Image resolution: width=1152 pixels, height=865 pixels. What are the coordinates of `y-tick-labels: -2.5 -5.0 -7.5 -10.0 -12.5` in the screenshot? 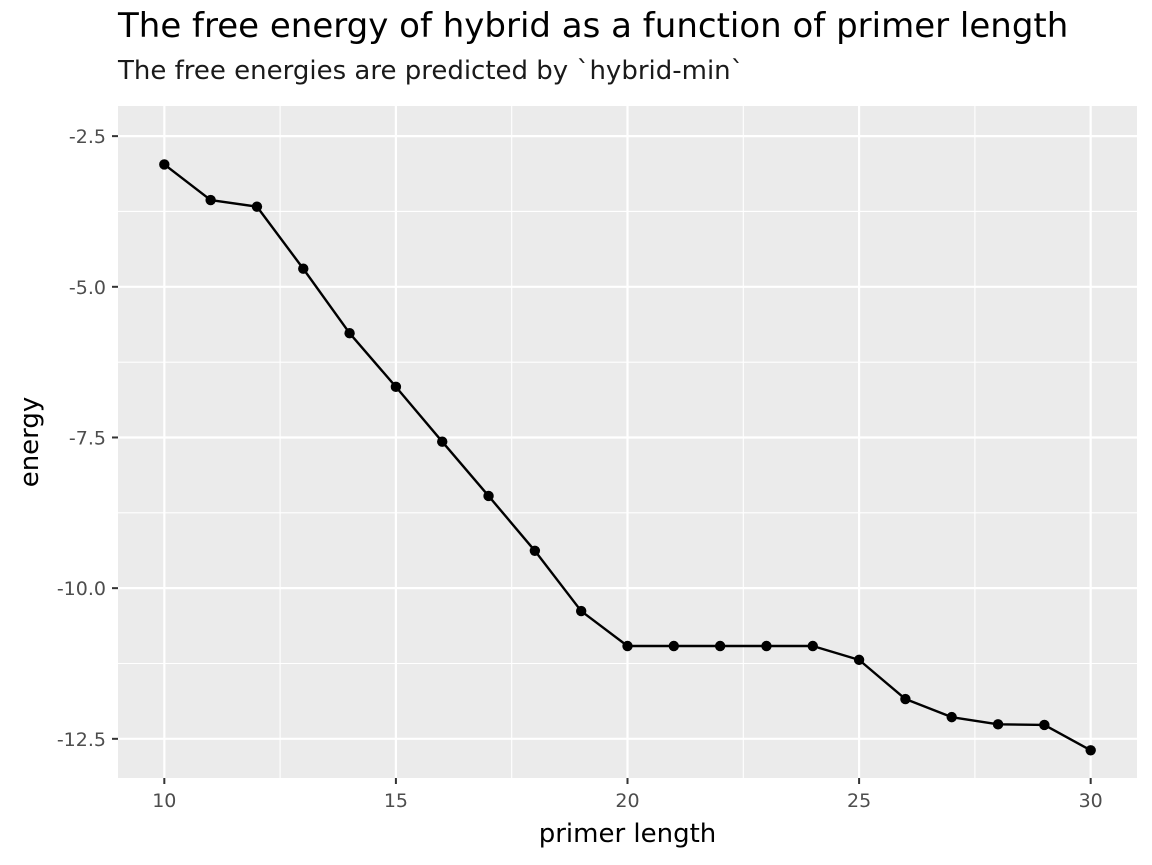 It's located at (81, 438).